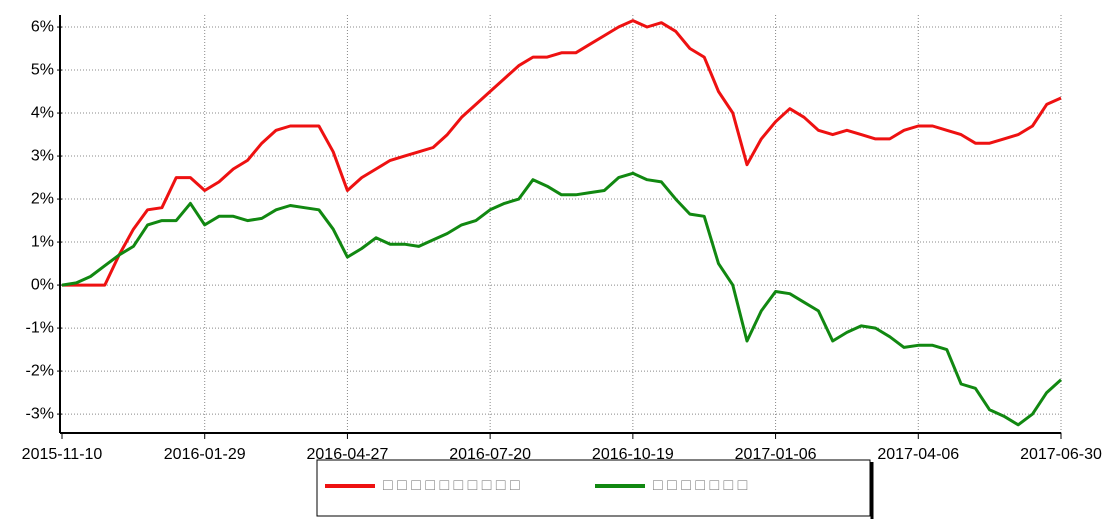 The height and width of the screenshot is (521, 1119). I want to click on x-tick-label: 2015-11-10, so click(62, 454).